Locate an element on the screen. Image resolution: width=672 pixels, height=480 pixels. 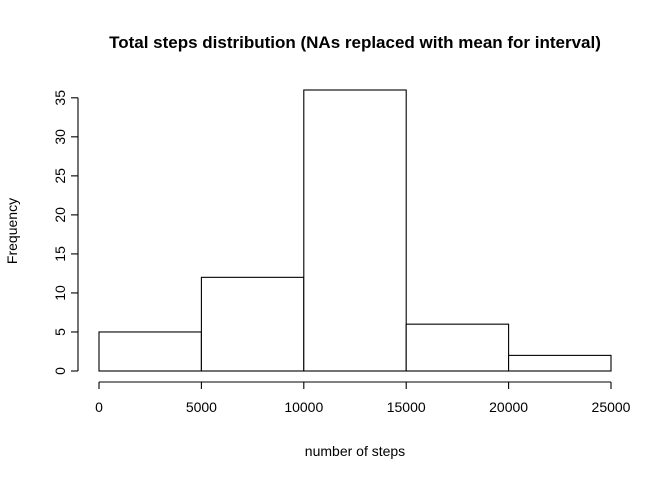
y-tick-label-1: 5 is located at coordinates (60, 332).